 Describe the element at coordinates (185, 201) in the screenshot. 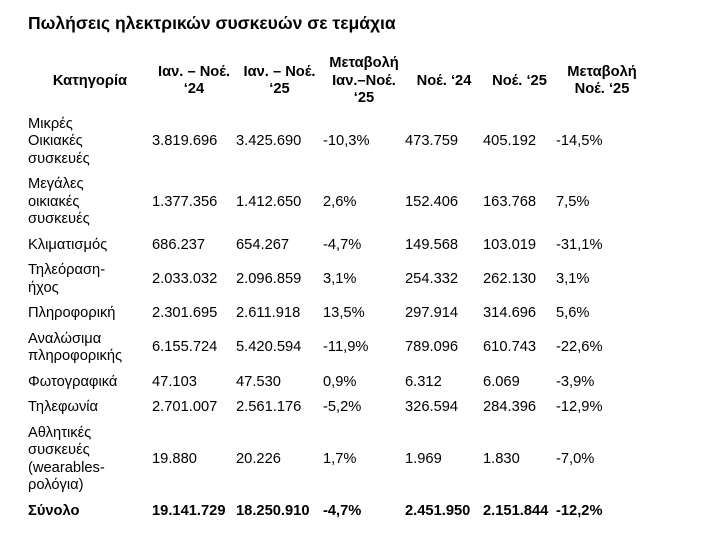

I see `value-cell: 1.377.356` at that location.